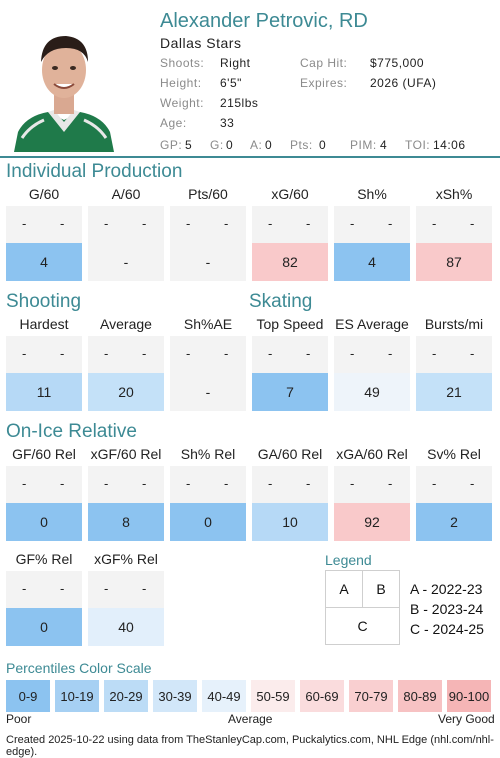  What do you see at coordinates (324, 83) in the screenshot?
I see `expires-label: Expires:` at bounding box center [324, 83].